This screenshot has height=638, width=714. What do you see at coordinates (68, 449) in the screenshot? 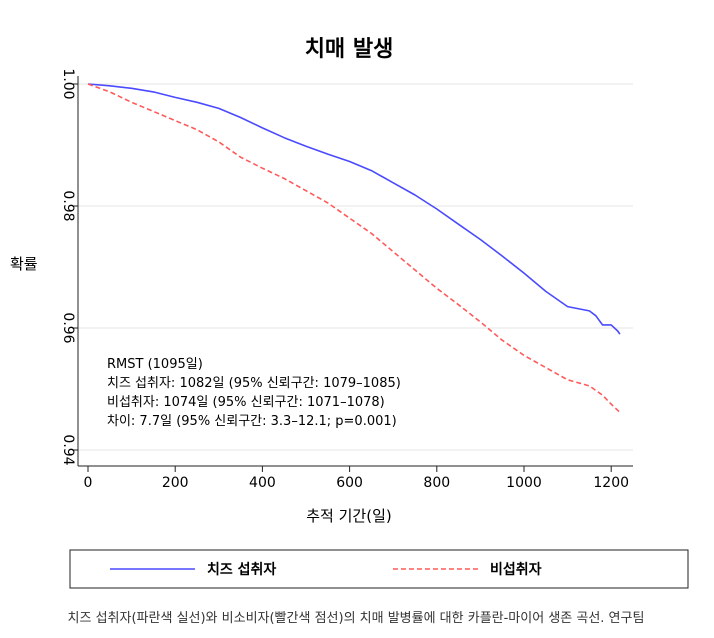
I see `y-tick-label: 0.94` at bounding box center [68, 449].